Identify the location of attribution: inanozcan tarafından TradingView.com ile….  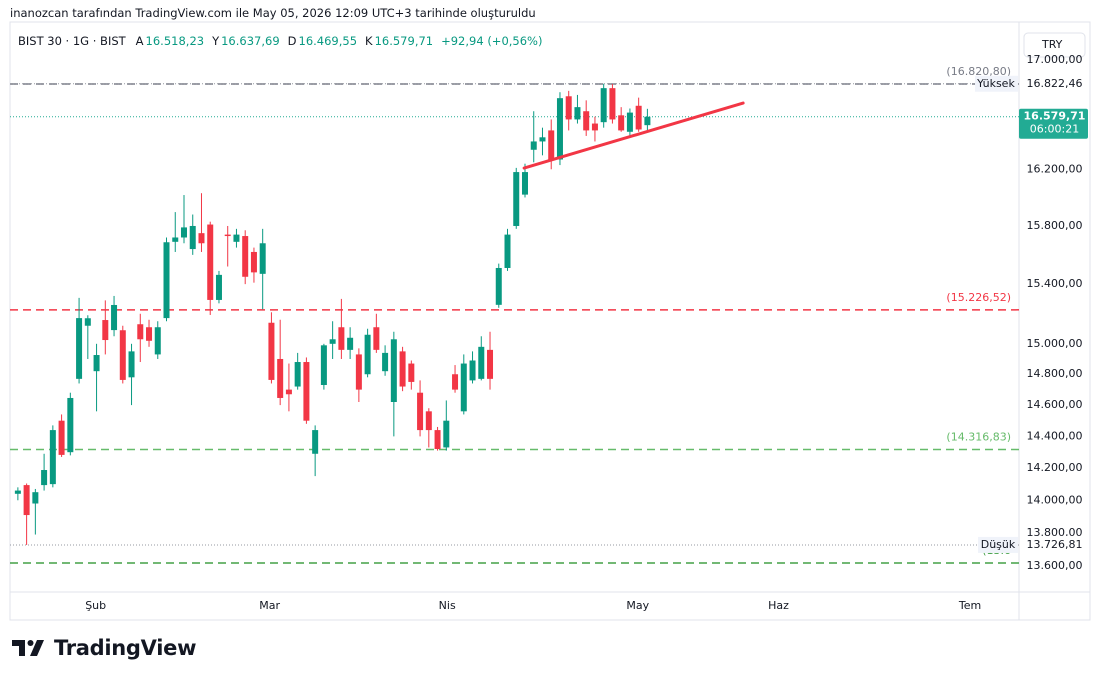
(273, 13).